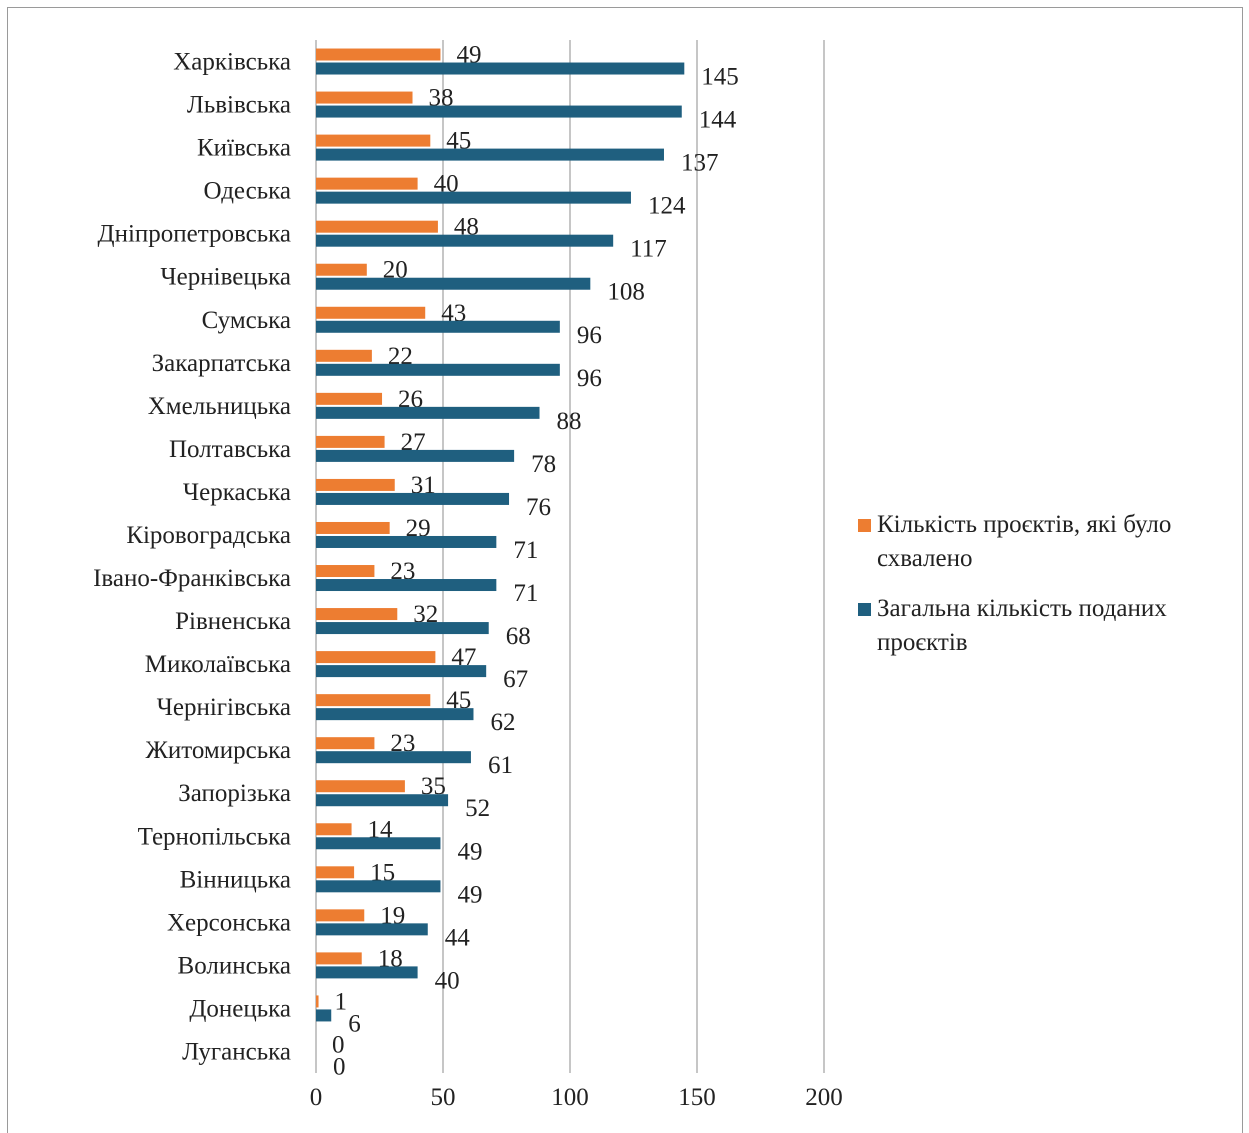 This screenshot has width=1249, height=1133. Describe the element at coordinates (443, 1097) in the screenshot. I see `x-tick-label: 50` at that location.